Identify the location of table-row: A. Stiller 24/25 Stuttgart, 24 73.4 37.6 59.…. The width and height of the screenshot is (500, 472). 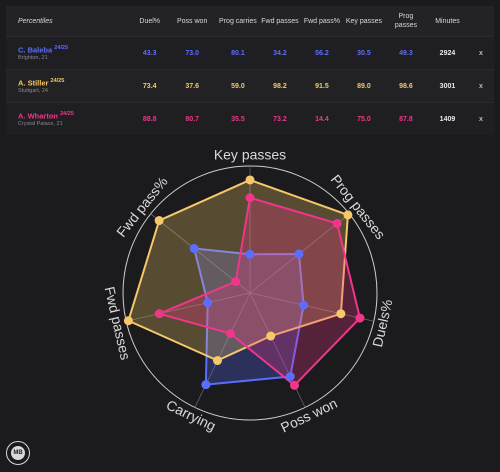
(250, 86).